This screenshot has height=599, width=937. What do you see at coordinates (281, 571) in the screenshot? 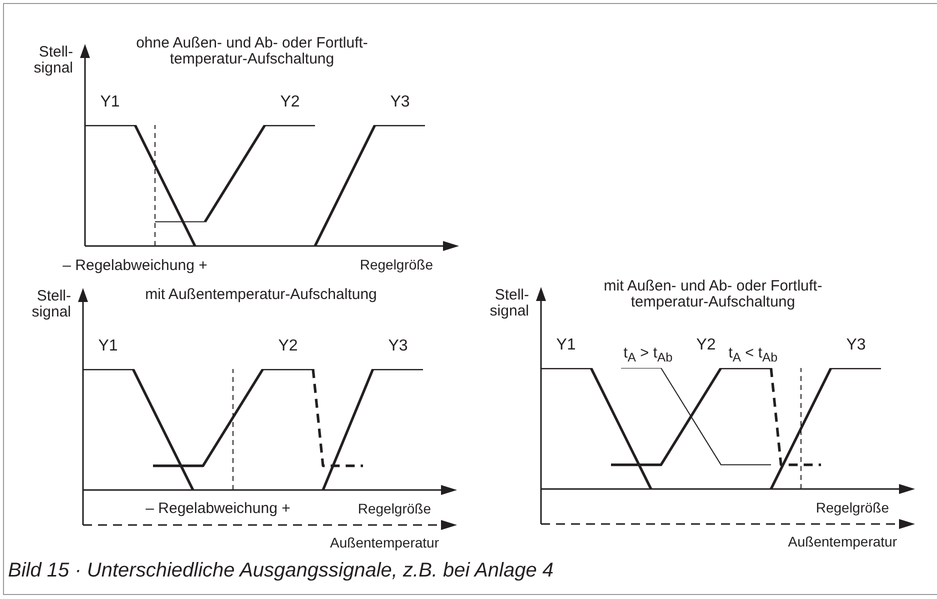
I see `text: Bild 15 · Unterschiedliche Ausgangssignale, z.B. bei Anlage 4` at bounding box center [281, 571].